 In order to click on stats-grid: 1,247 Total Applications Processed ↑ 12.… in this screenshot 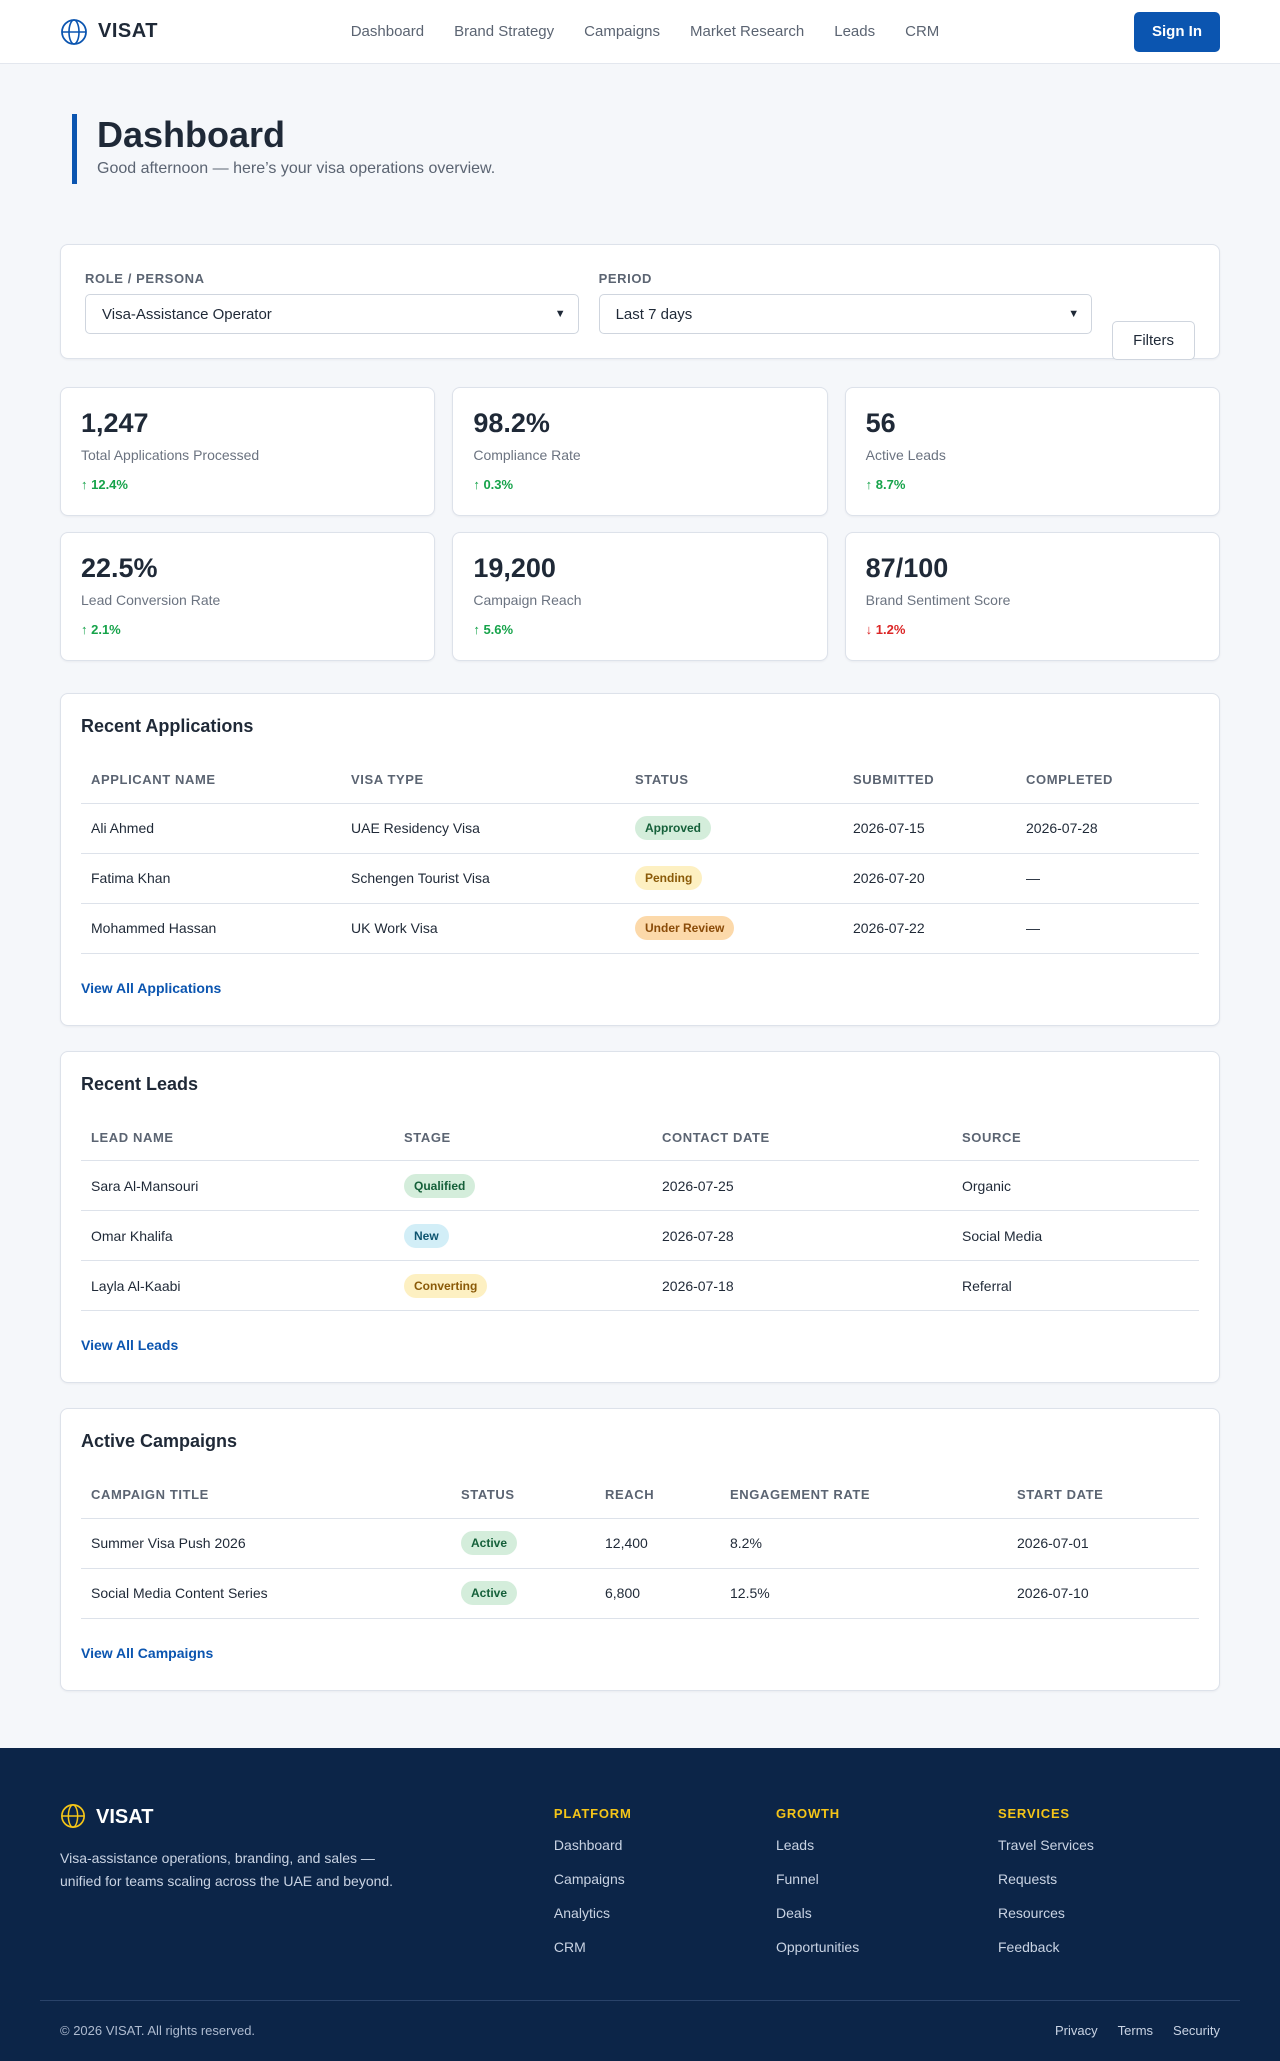, I will do `click(640, 524)`.